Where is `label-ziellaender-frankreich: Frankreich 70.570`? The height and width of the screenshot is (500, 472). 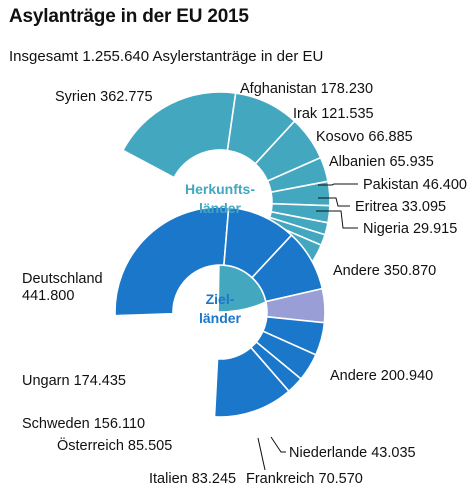 label-ziellaender-frankreich: Frankreich 70.570 is located at coordinates (304, 479).